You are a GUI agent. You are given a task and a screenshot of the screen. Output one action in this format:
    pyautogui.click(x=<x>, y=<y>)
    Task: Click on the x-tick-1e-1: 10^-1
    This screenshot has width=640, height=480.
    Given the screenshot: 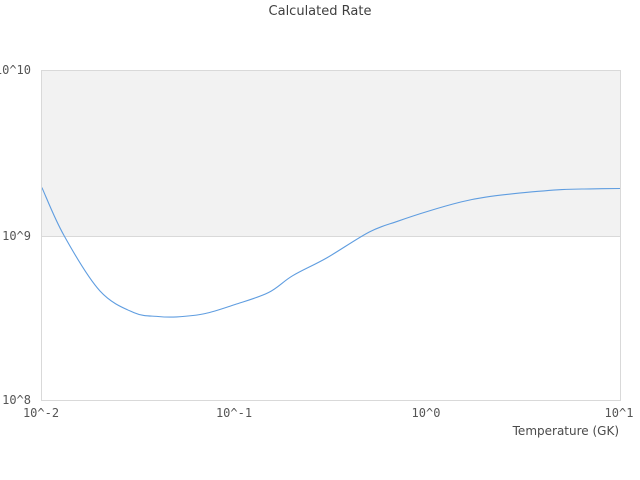 What is the action you would take?
    pyautogui.click(x=234, y=413)
    